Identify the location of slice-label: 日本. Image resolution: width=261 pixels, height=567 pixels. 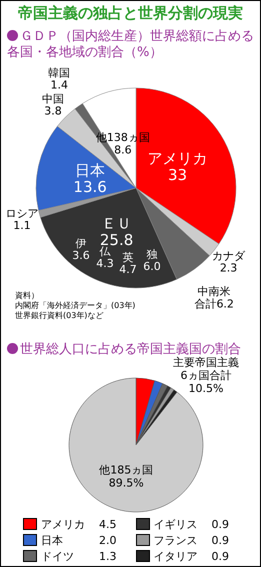
(90, 171).